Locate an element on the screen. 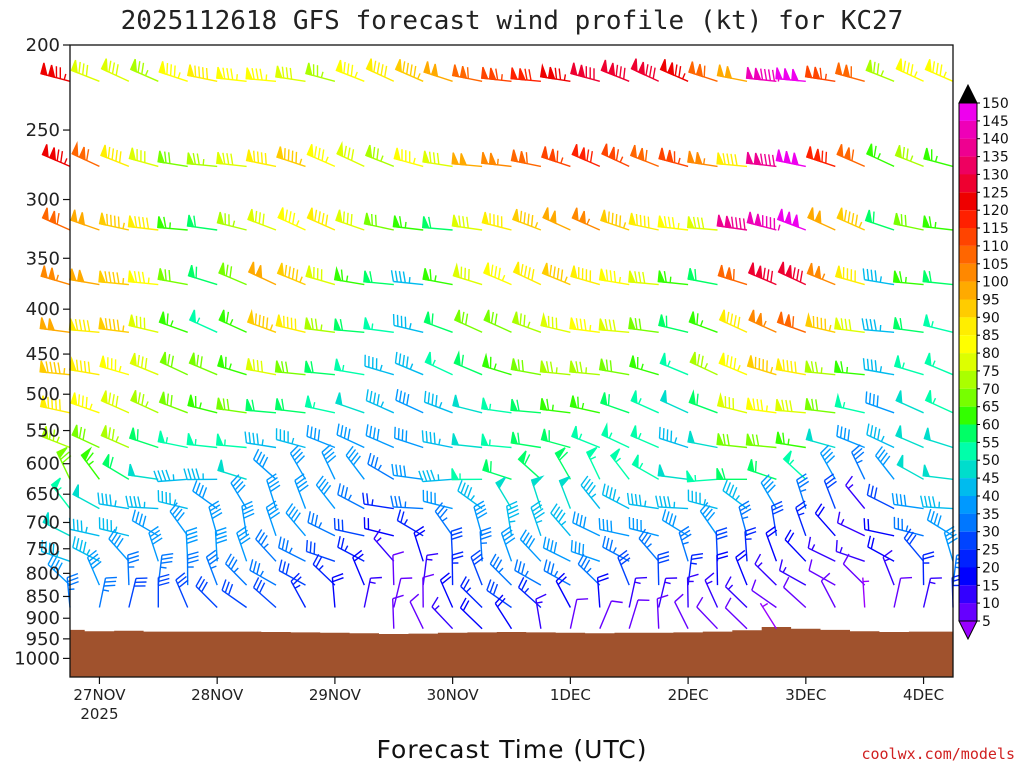  y-tick-label: 200 is located at coordinates (43, 45).